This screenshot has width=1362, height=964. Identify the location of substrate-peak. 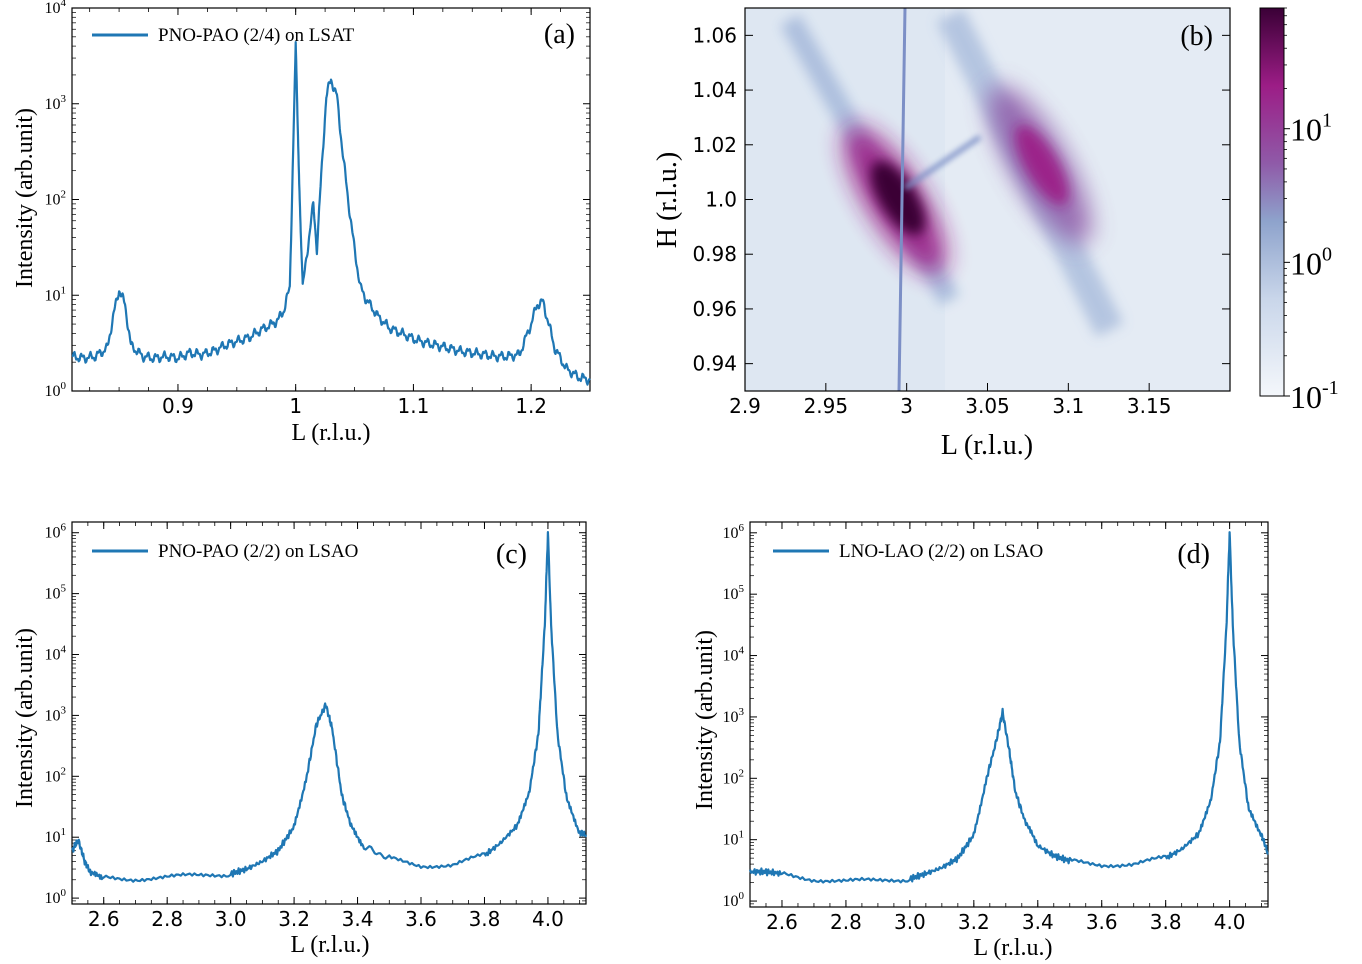
(898, 198).